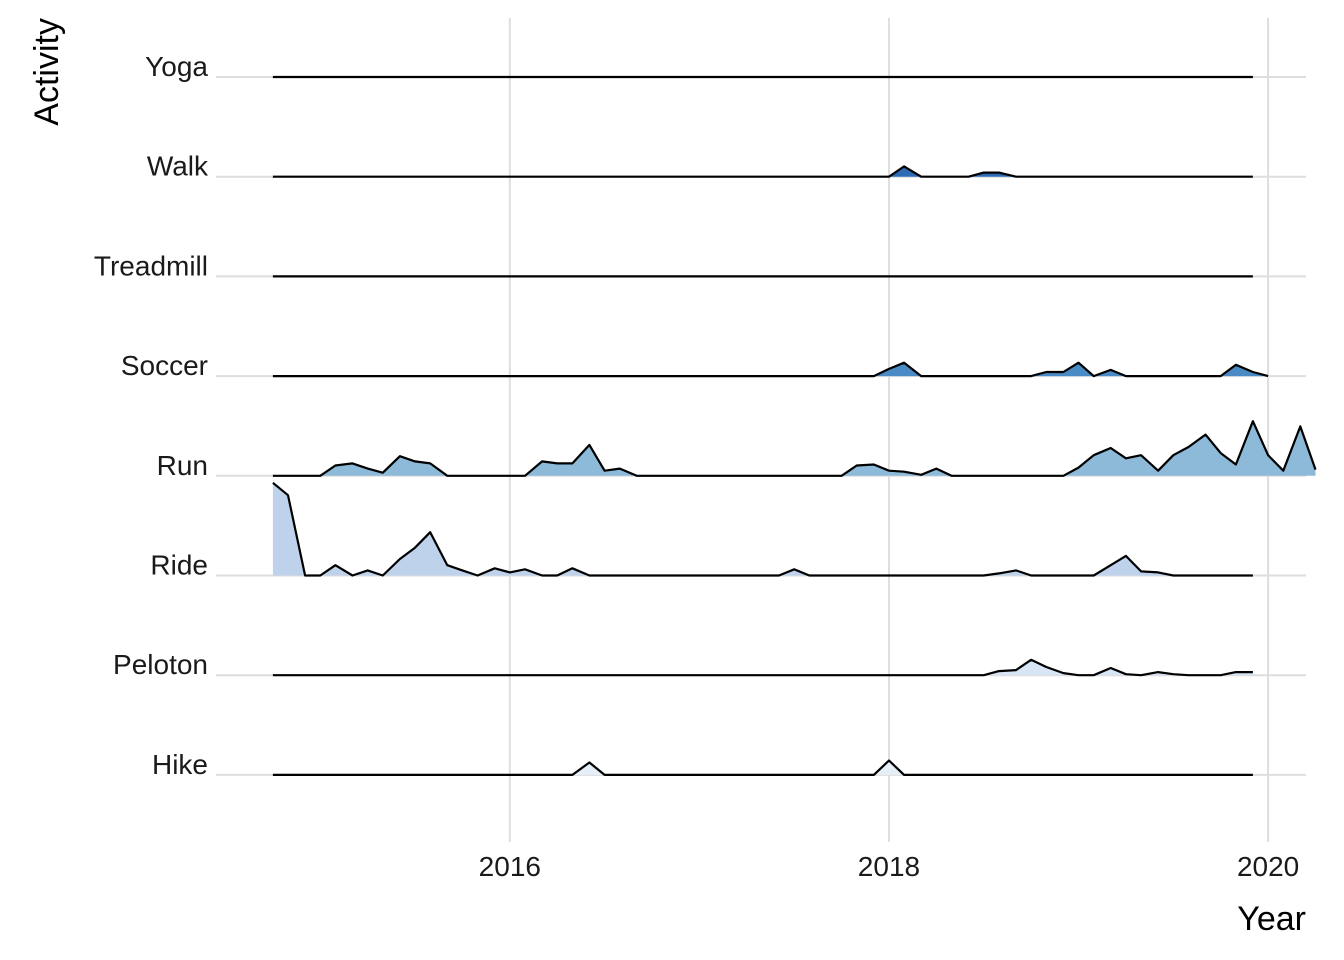 Image resolution: width=1344 pixels, height=960 pixels. Describe the element at coordinates (180, 764) in the screenshot. I see `y-tick-label-hike: Hike` at that location.